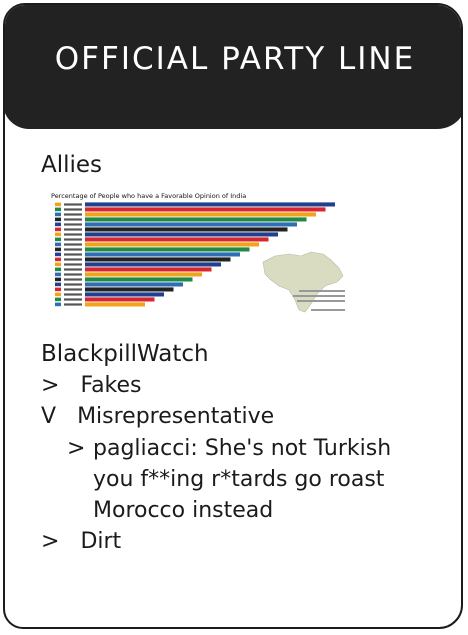 This screenshot has height=635, width=468. I want to click on tree-item-misrepresentative: V Misrepresentative, so click(157, 416).